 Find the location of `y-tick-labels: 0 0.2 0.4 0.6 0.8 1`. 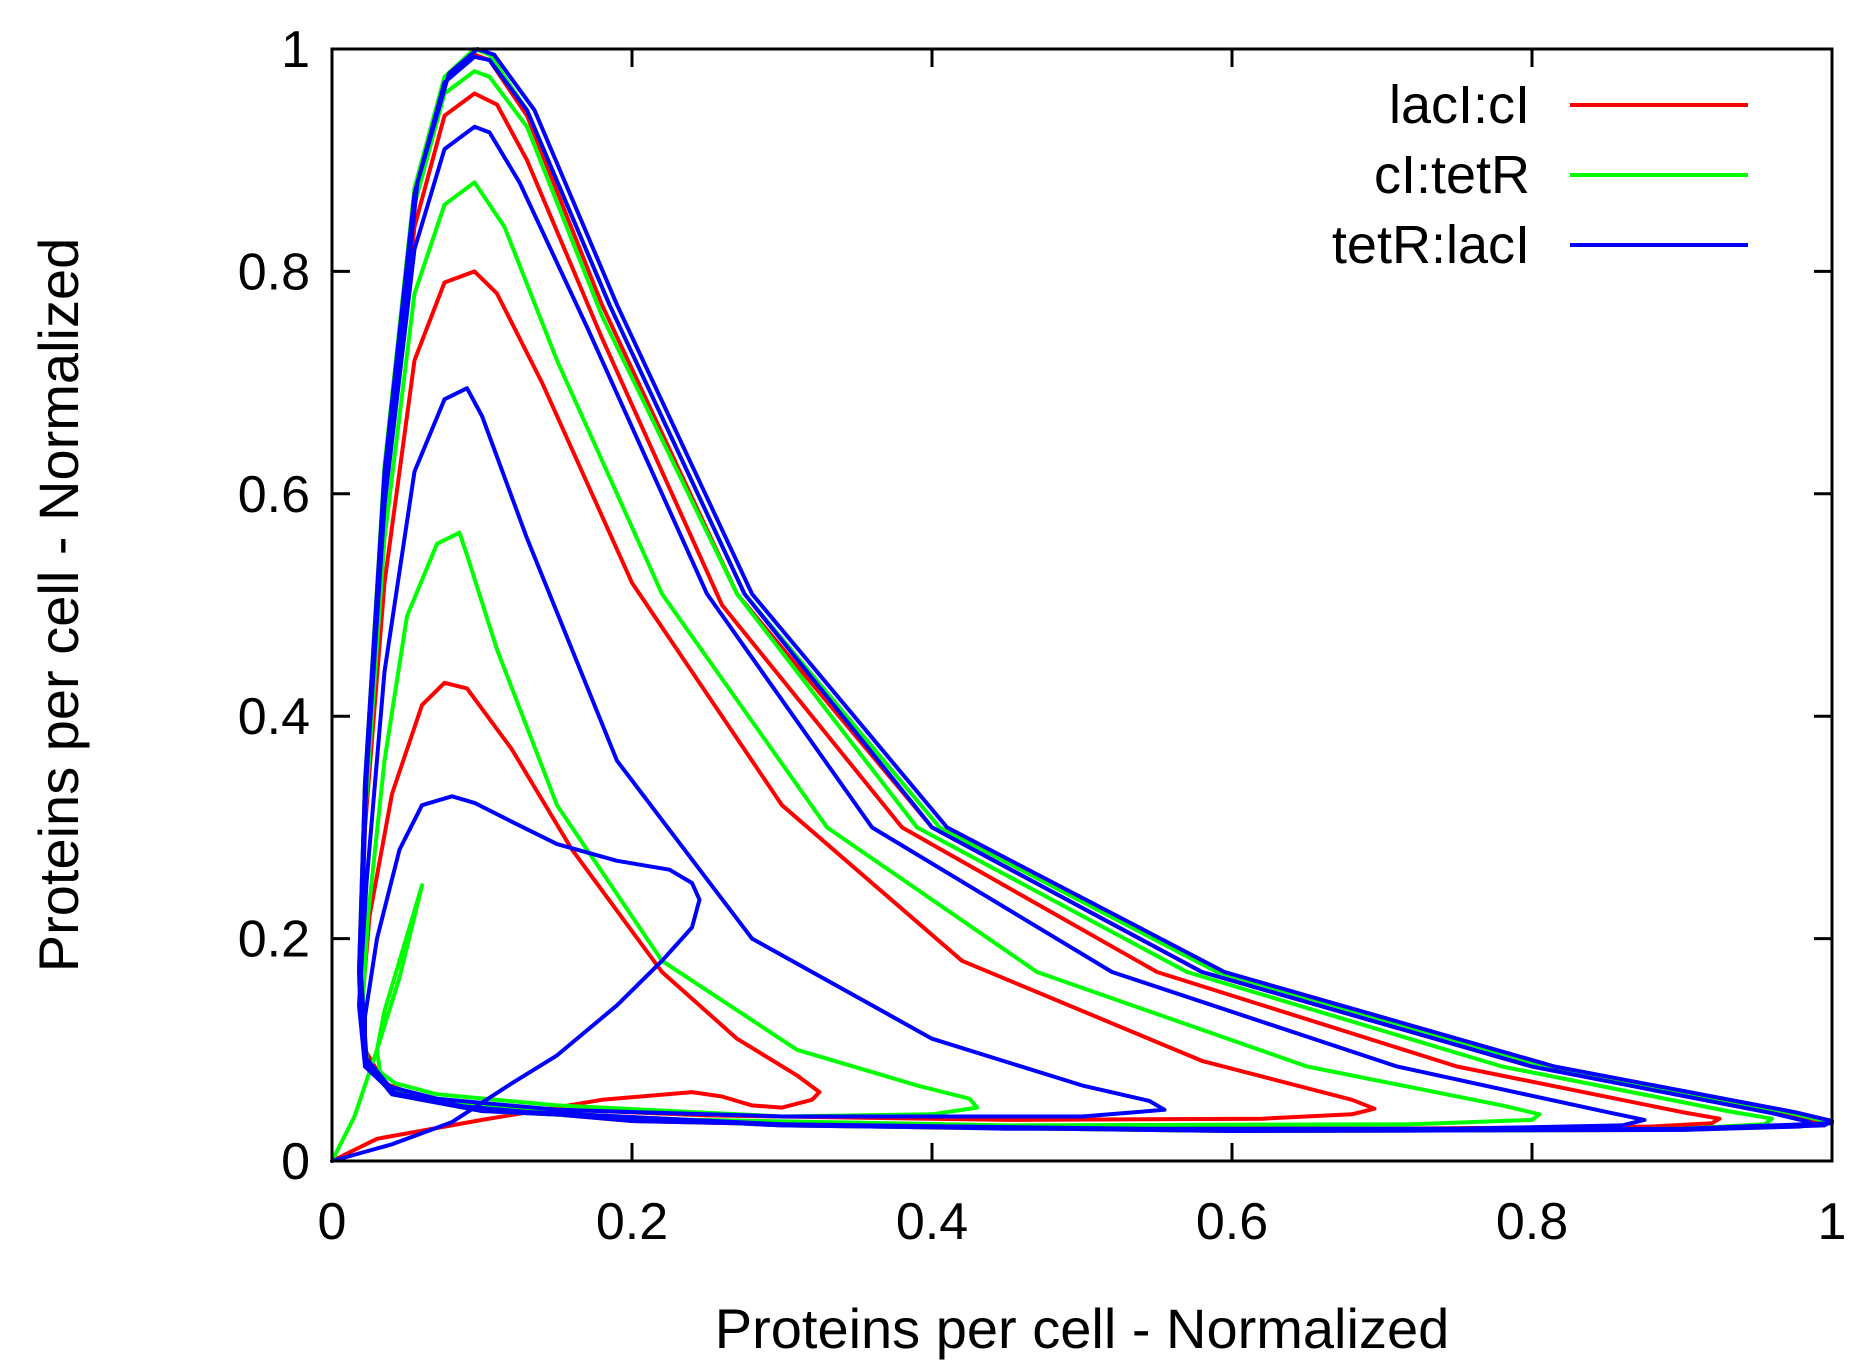

y-tick-labels: 0 0.2 0.4 0.6 0.8 1 is located at coordinates (274, 606).